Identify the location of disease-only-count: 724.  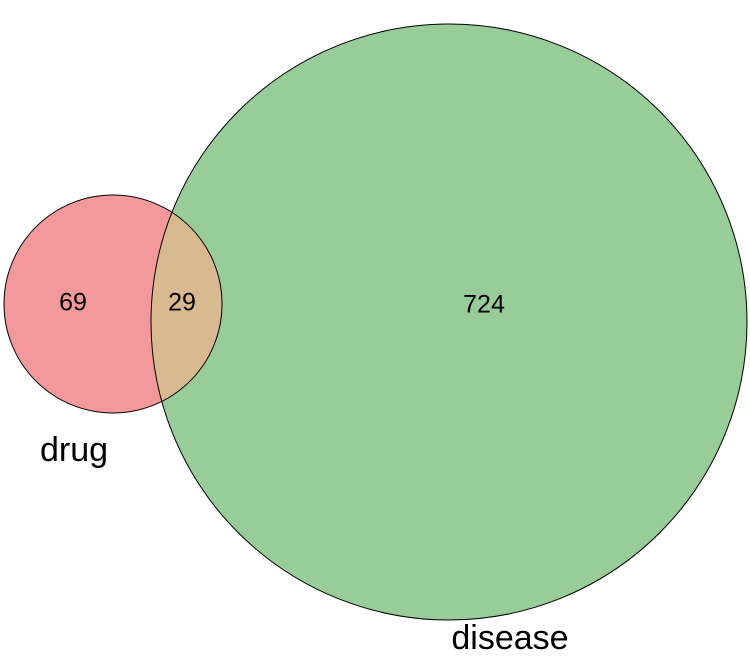
(484, 305).